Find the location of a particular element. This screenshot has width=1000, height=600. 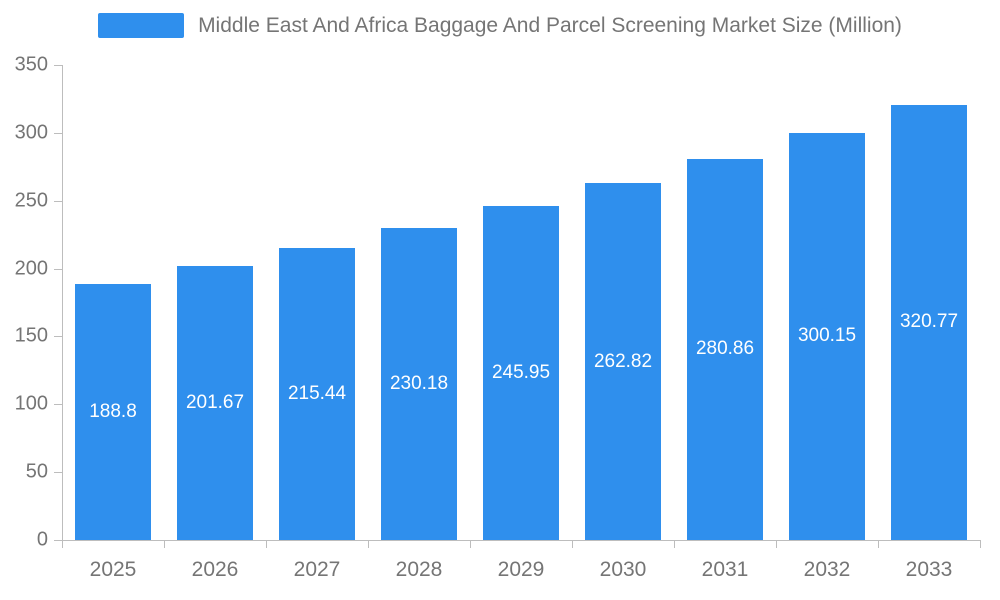

legend-swatch is located at coordinates (141, 25).